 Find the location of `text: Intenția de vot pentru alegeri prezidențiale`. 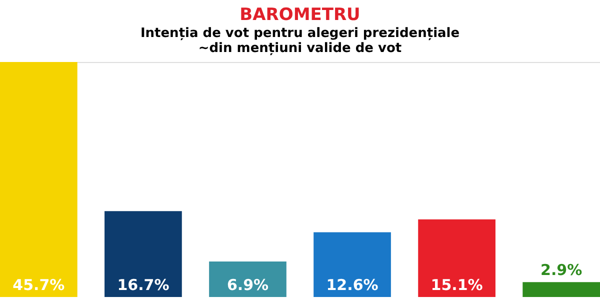

text: Intenția de vot pentru alegeri prezidențiale is located at coordinates (300, 33).